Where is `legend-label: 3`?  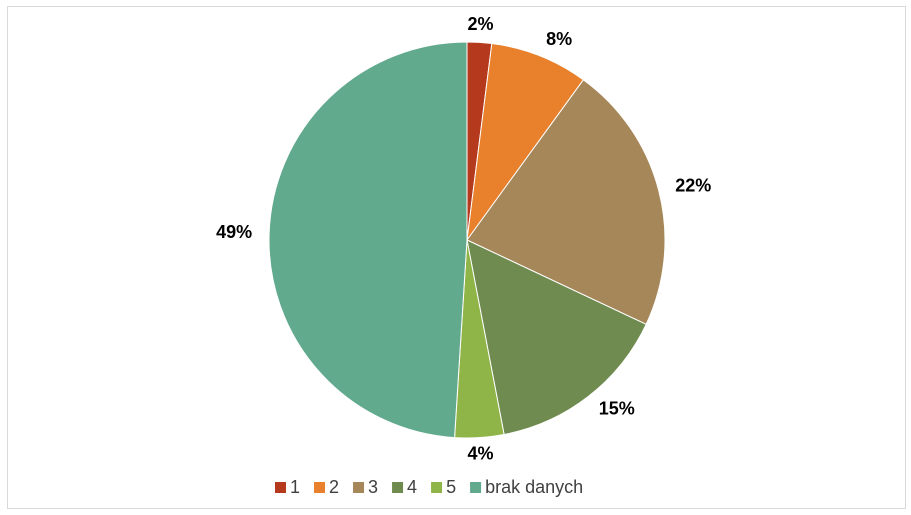
legend-label: 3 is located at coordinates (373, 487).